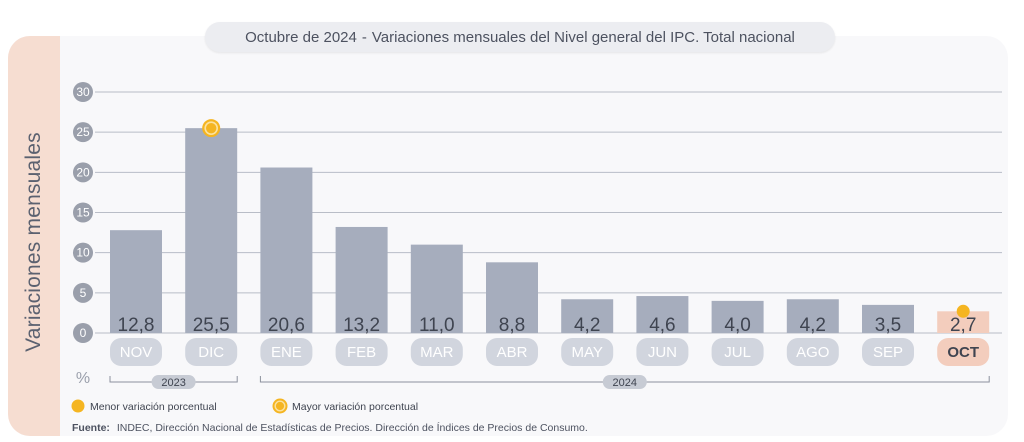  Describe the element at coordinates (737, 325) in the screenshot. I see `value-label: 4,0` at that location.